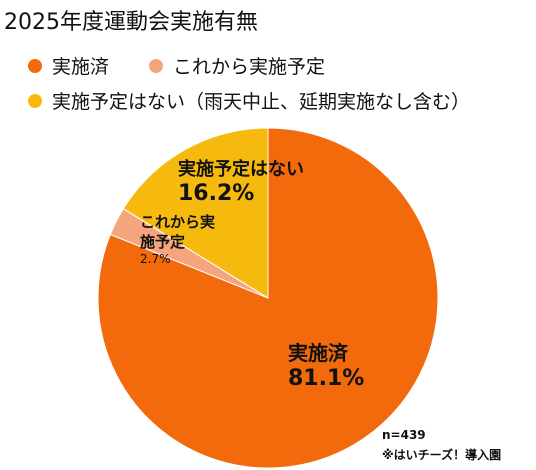 The image size is (536, 470). I want to click on value-label: 81.1%, so click(326, 378).